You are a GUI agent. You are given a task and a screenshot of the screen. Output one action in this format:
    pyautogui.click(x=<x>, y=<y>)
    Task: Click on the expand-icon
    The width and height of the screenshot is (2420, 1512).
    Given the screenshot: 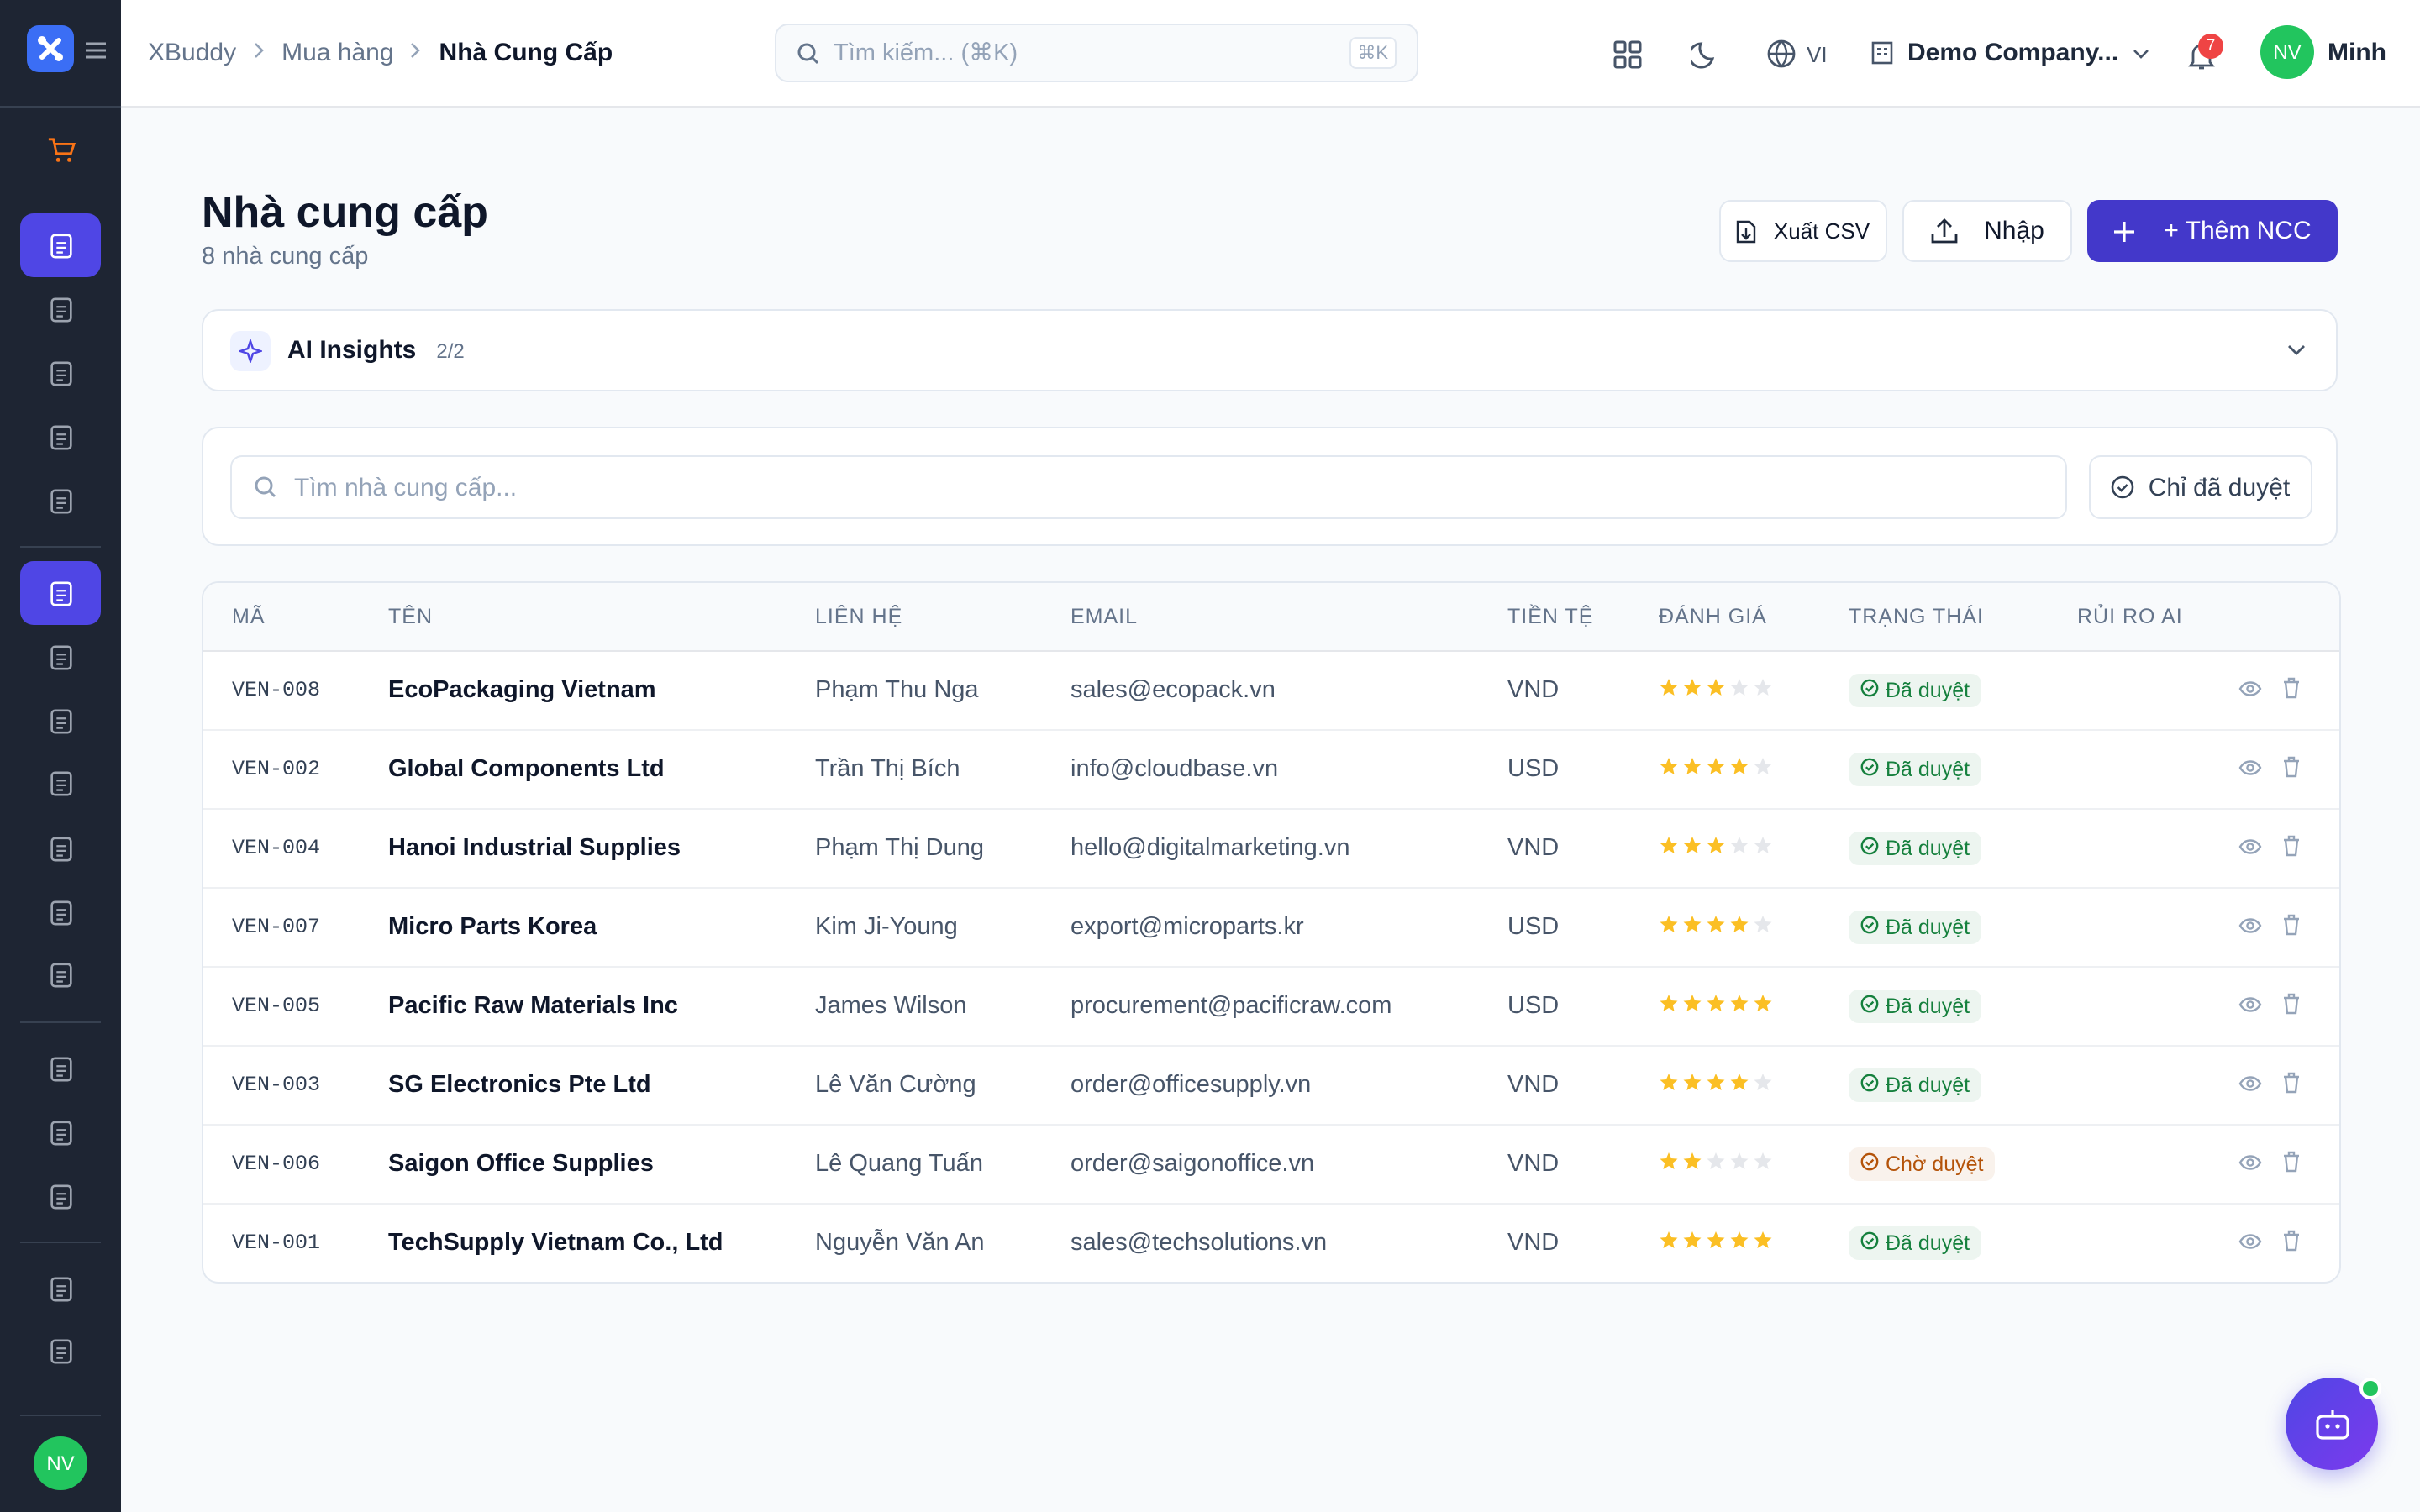 What is the action you would take?
    pyautogui.click(x=2296, y=350)
    